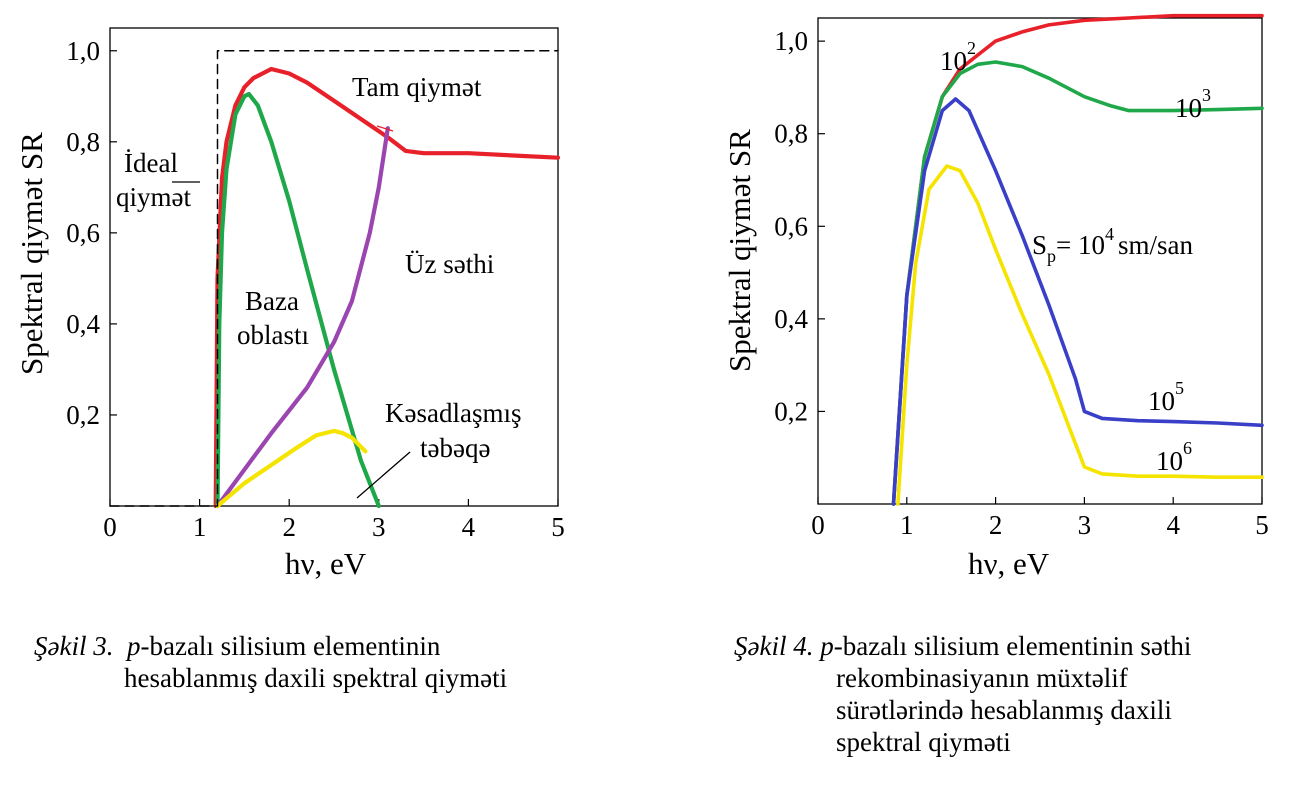 This screenshot has width=1316, height=785. What do you see at coordinates (385, 128) in the screenshot?
I see `fig3-tam-pointer-line` at bounding box center [385, 128].